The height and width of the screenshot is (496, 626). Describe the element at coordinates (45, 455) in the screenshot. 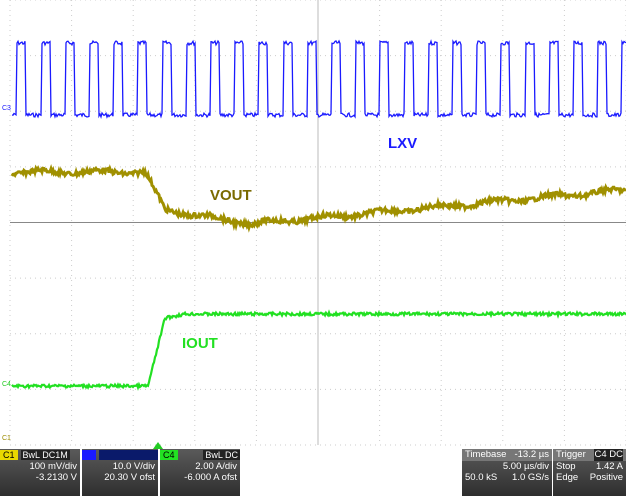

I see `channel-mode: BwL DC1M` at that location.